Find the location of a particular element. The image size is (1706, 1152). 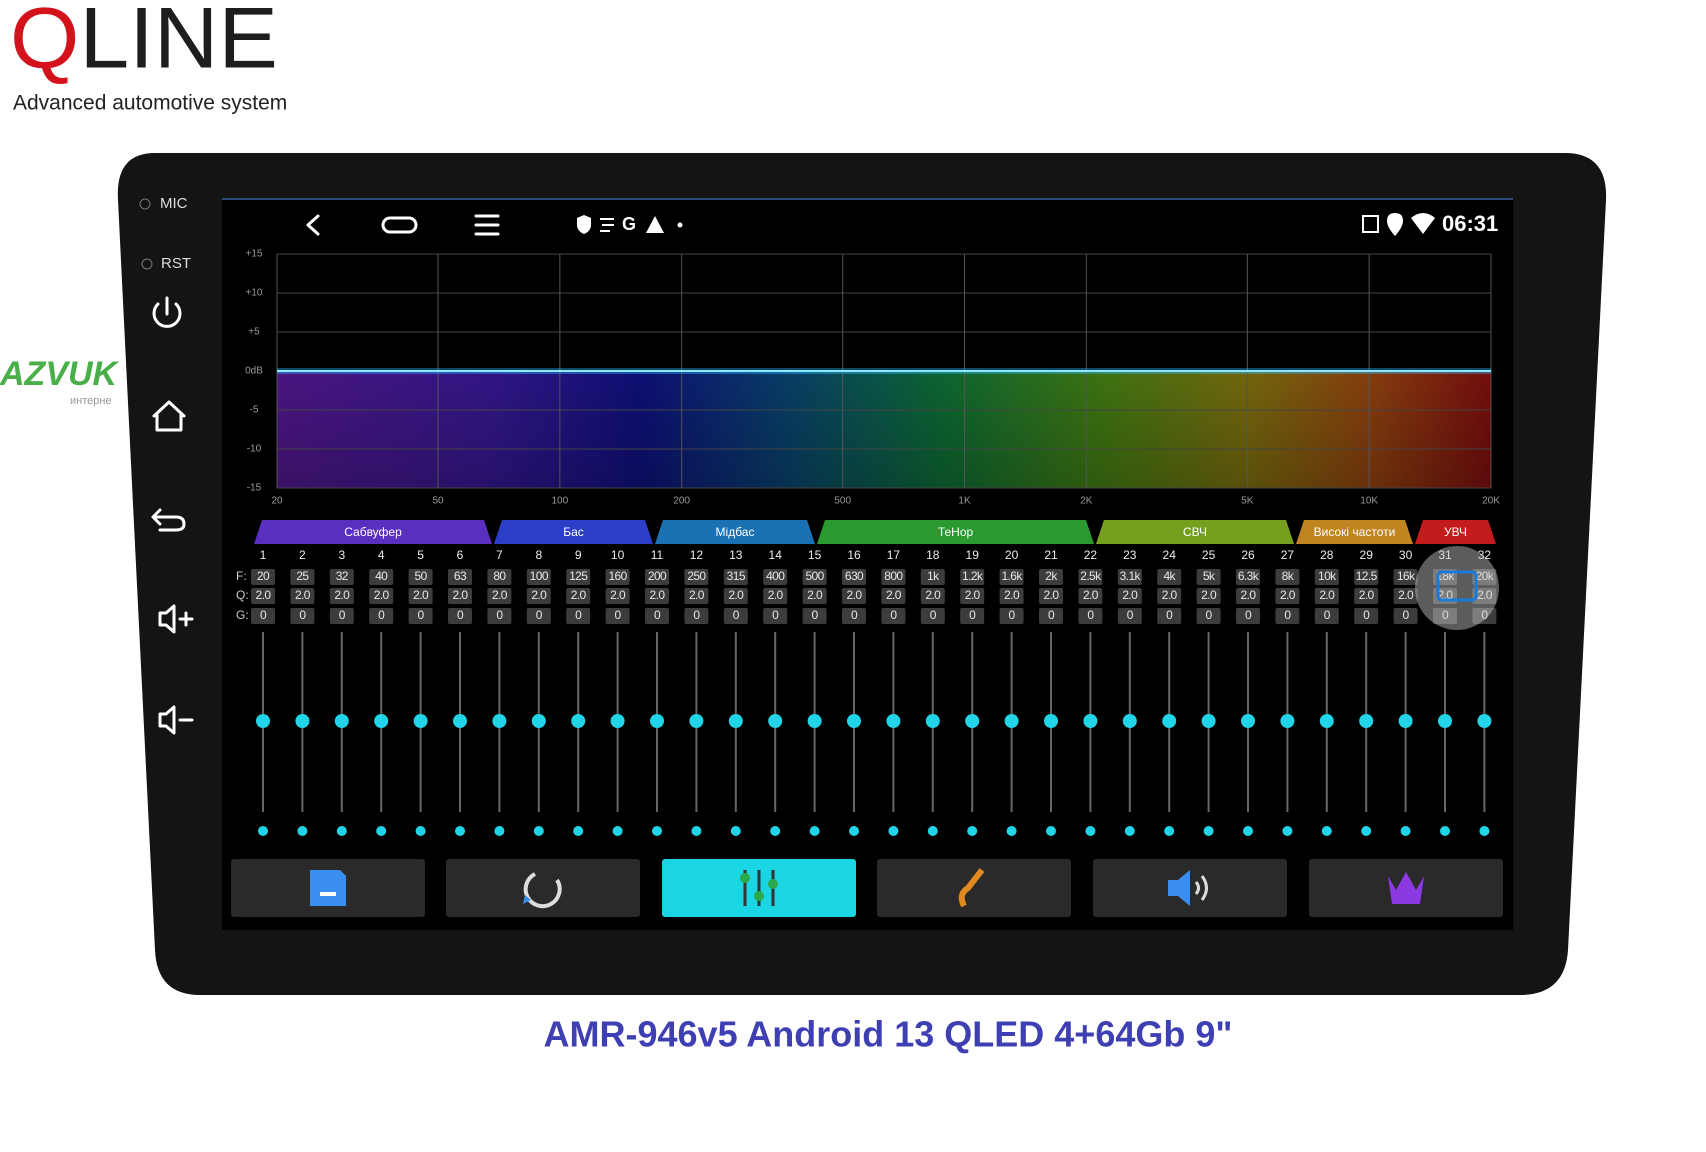

nav-back is located at coordinates (313, 225).